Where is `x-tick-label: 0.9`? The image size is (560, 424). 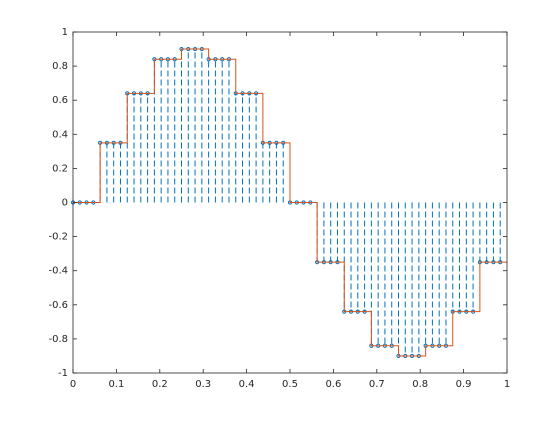 x-tick-label: 0.9 is located at coordinates (464, 384).